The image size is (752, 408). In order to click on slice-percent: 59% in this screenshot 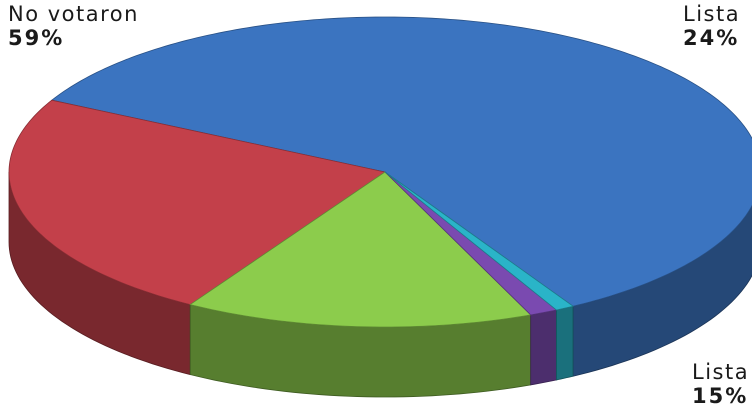, I will do `click(36, 38)`.